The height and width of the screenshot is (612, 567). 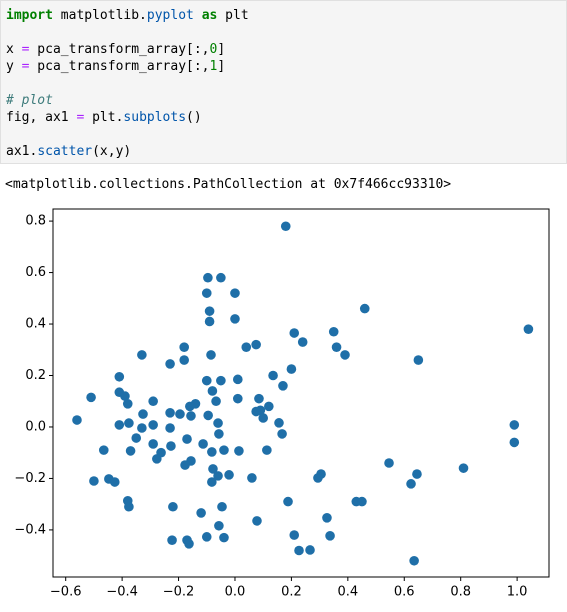 What do you see at coordinates (30, 529) in the screenshot?
I see `y-tick-label: −0.4` at bounding box center [30, 529].